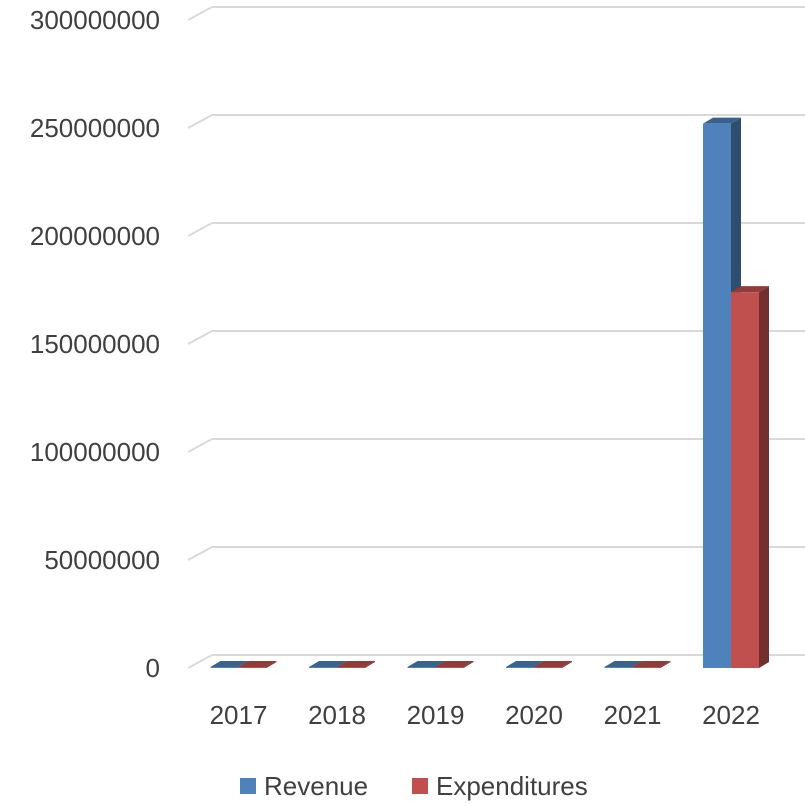 The width and height of the screenshot is (805, 806). Describe the element at coordinates (485, 715) in the screenshot. I see `x-axis-tick-labels: 2017 2018 2019 2020 2021 2022` at that location.